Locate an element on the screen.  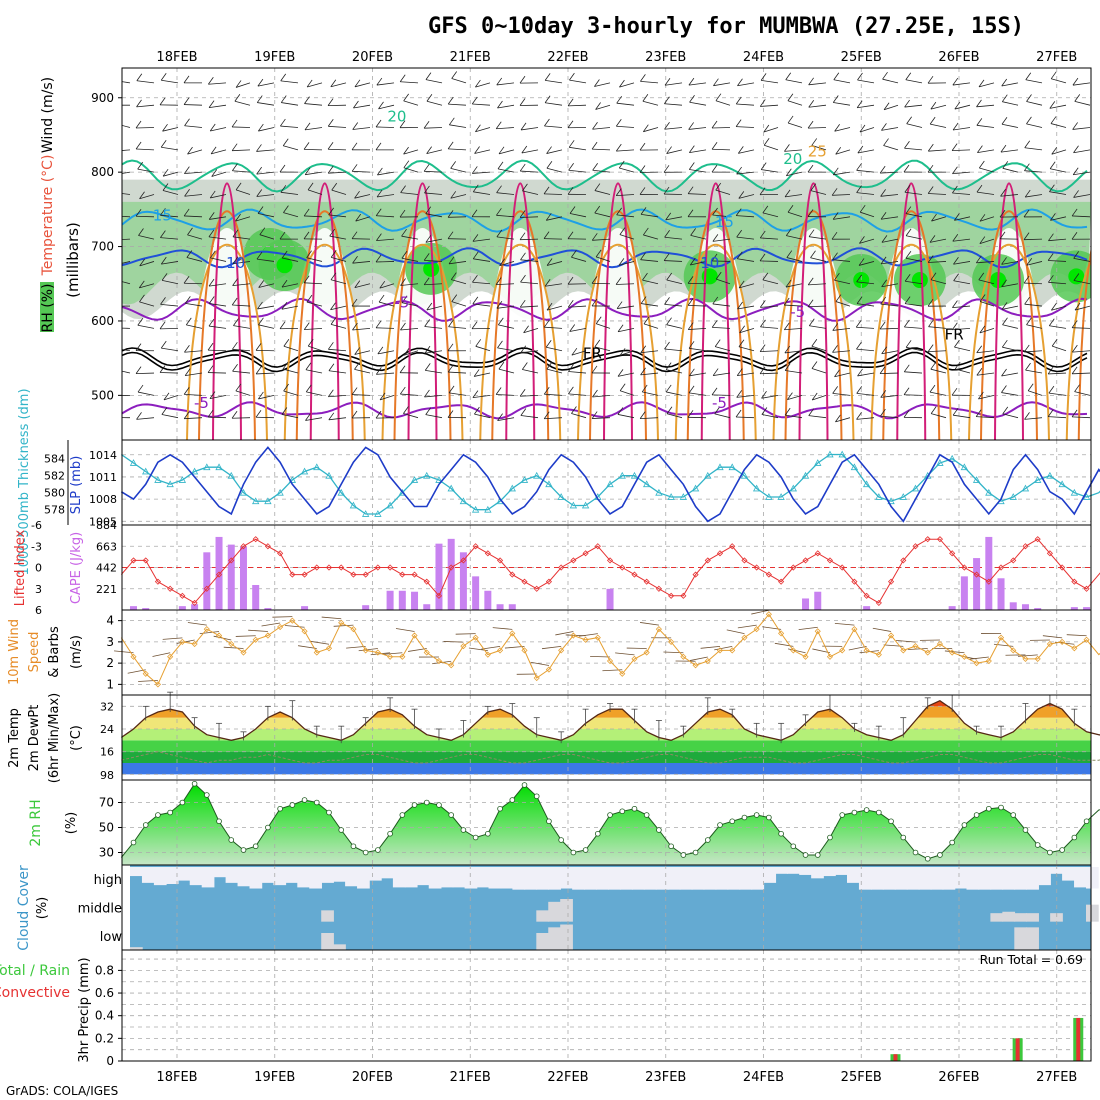
cape-tick-label: 884 is located at coordinates (106, 525).